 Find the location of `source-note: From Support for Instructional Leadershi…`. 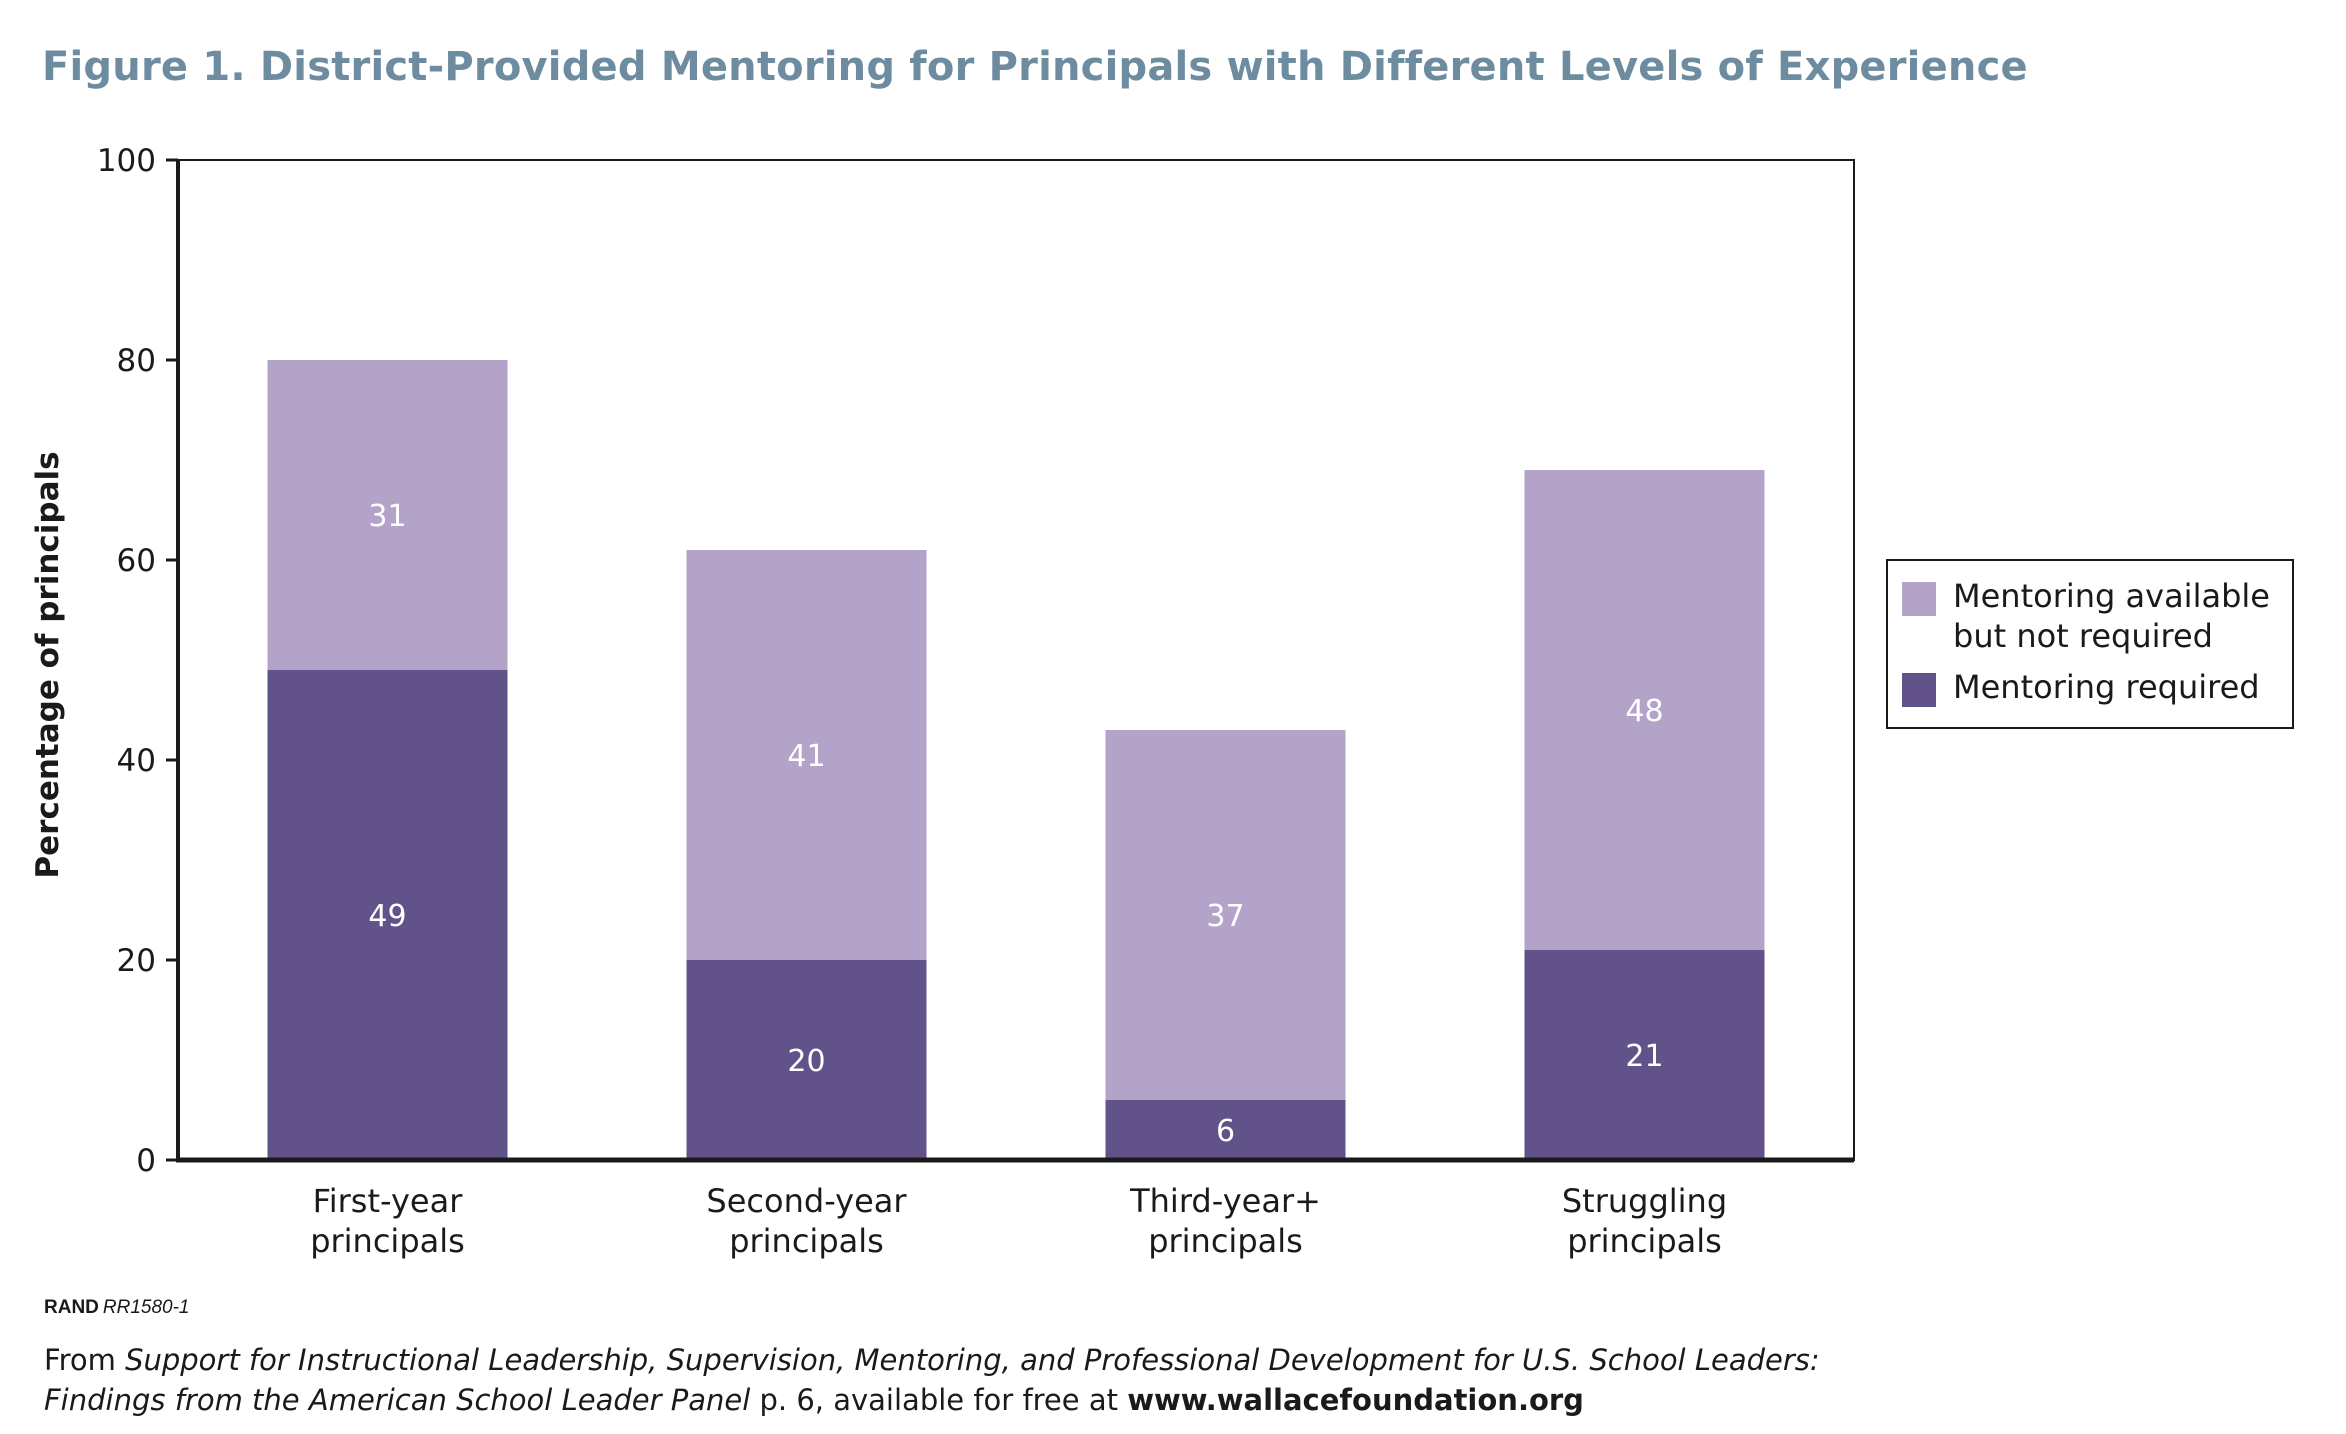

source-note: From Support for Instructional Leadershi… is located at coordinates (932, 1380).